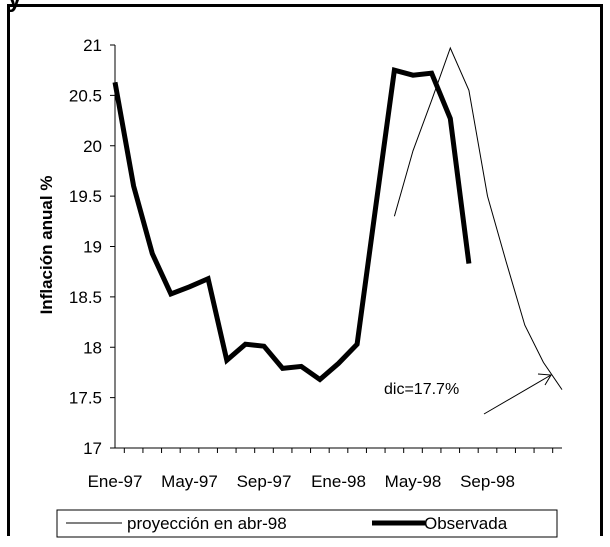  I want to click on y-tick-label: 18, so click(92, 347).